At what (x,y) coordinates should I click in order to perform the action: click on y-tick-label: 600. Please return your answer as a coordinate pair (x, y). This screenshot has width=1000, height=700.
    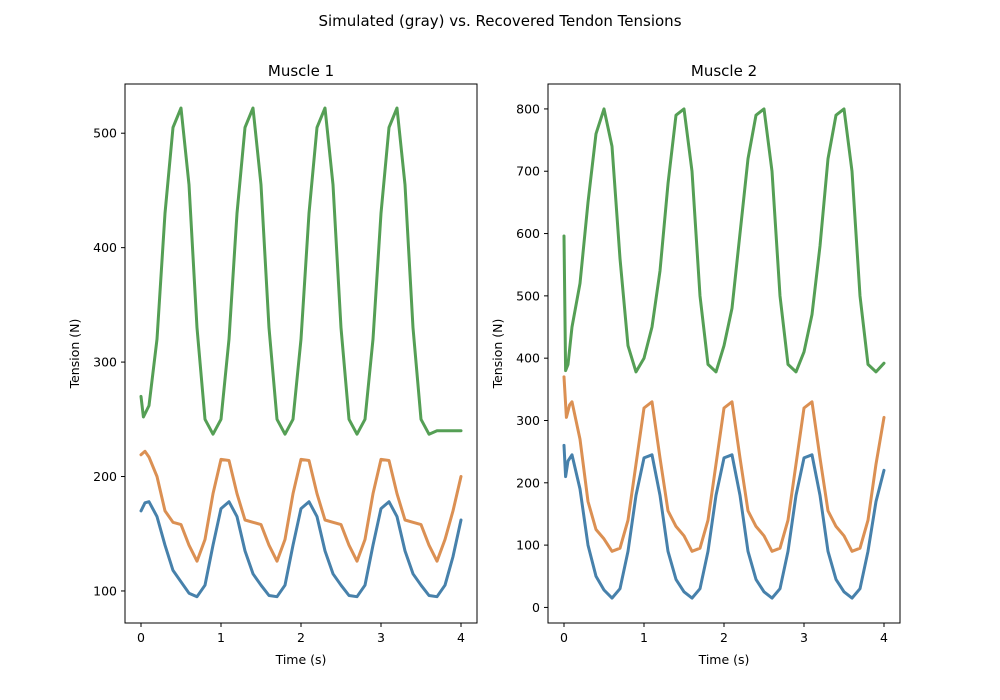
    Looking at the image, I should click on (528, 233).